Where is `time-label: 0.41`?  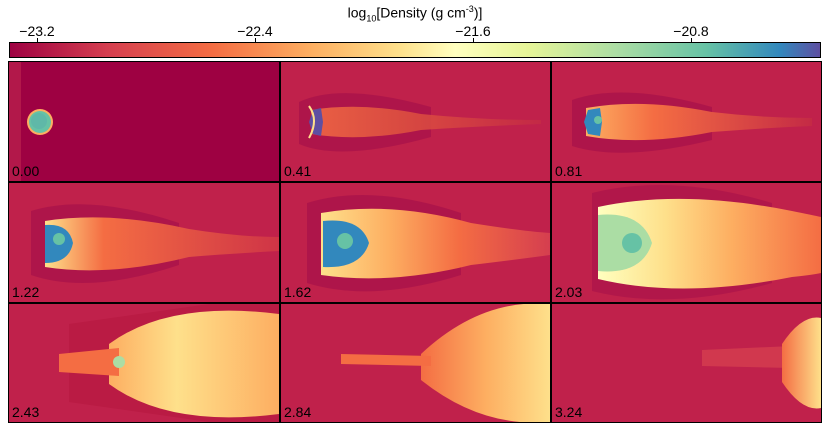 time-label: 0.41 is located at coordinates (298, 171).